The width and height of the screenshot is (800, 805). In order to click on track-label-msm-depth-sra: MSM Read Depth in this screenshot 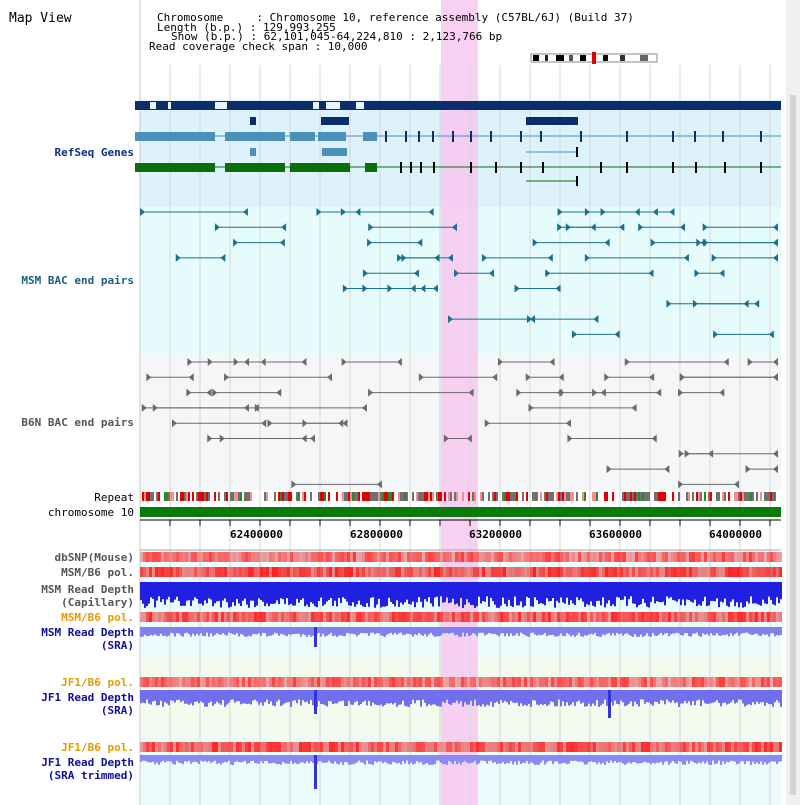, I will do `click(87, 632)`.